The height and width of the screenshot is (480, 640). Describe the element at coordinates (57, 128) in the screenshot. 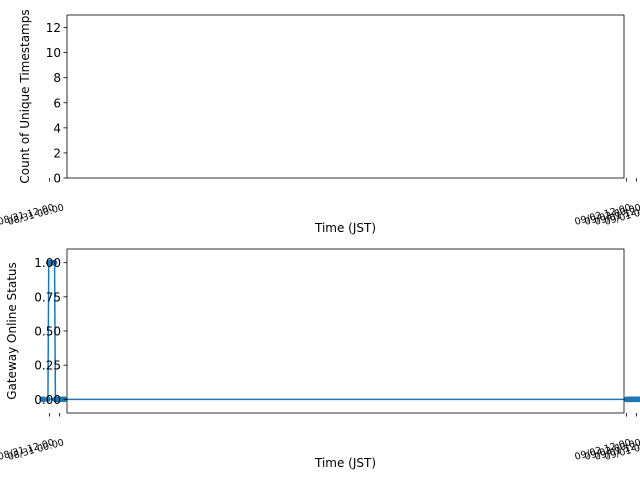

I see `y-tick-label: 4` at that location.